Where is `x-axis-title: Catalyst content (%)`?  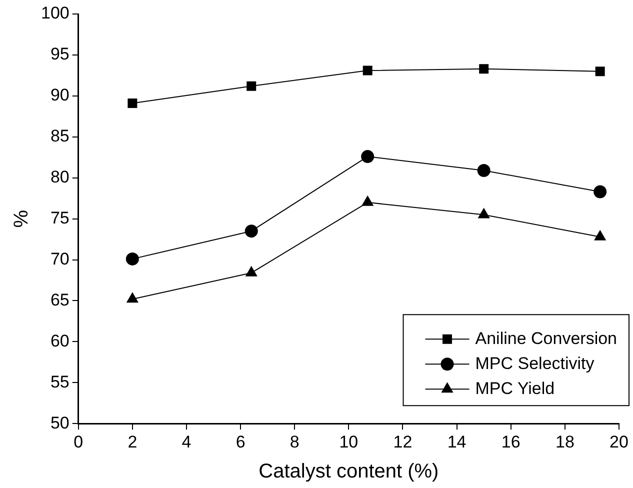 x-axis-title: Catalyst content (%) is located at coordinates (348, 471).